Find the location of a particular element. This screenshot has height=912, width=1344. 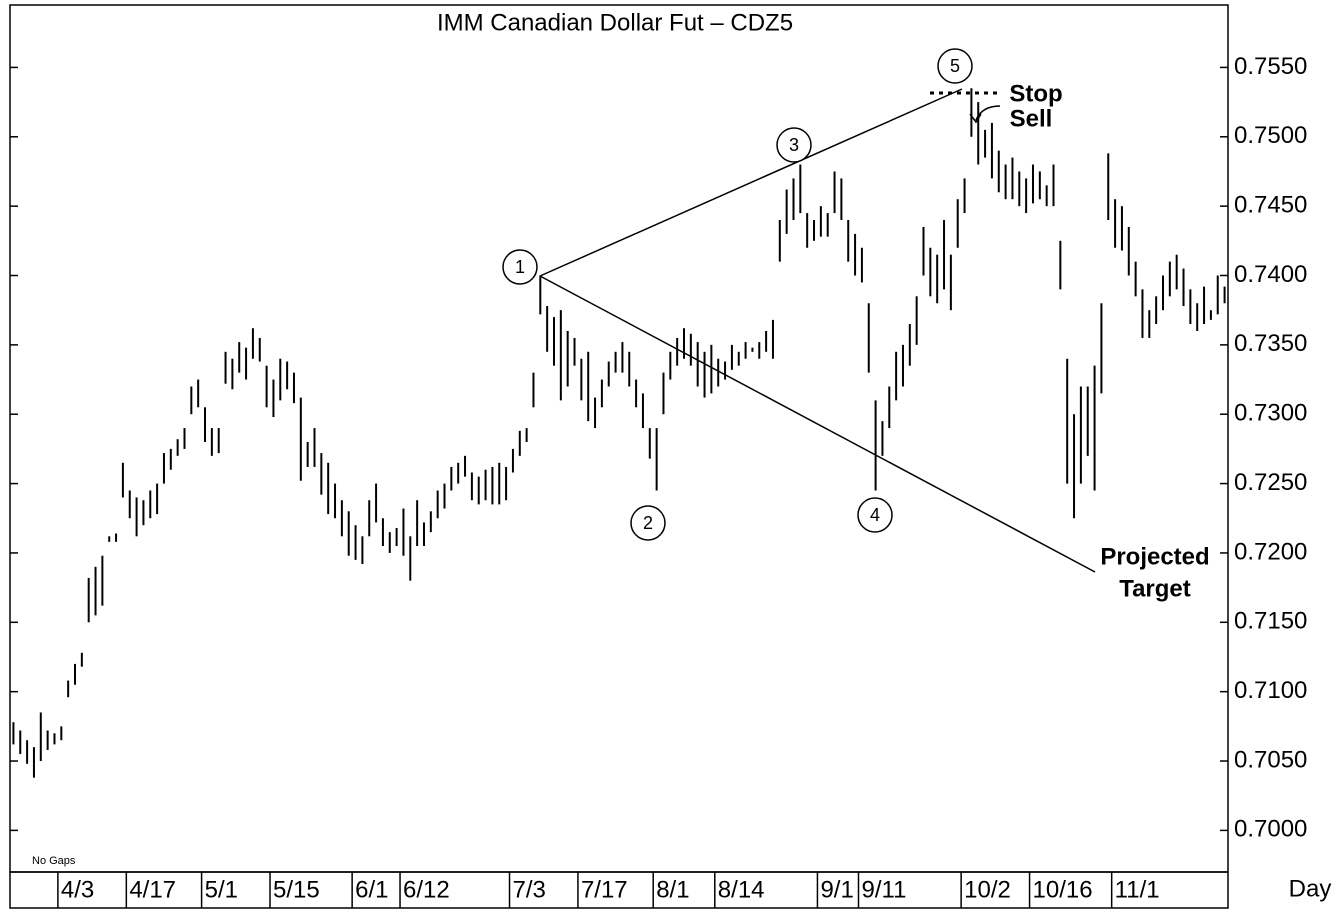

x-tick-label: 9/11 is located at coordinates (883, 889).